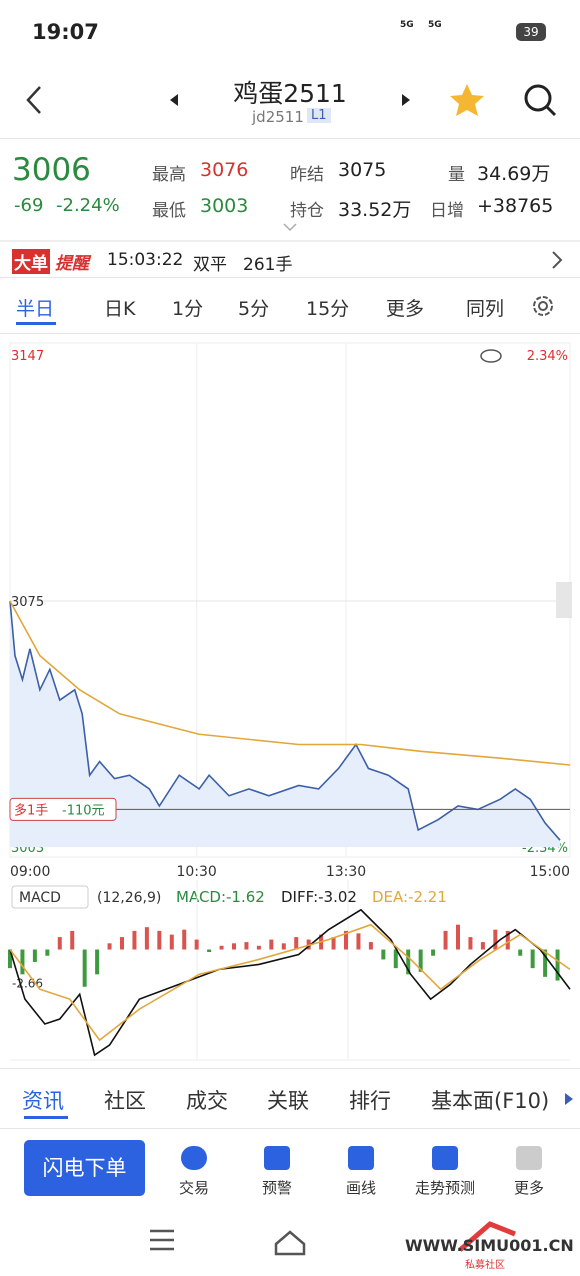 Image resolution: width=580 pixels, height=1276 pixels. I want to click on position-label: 多1手, so click(31, 810).